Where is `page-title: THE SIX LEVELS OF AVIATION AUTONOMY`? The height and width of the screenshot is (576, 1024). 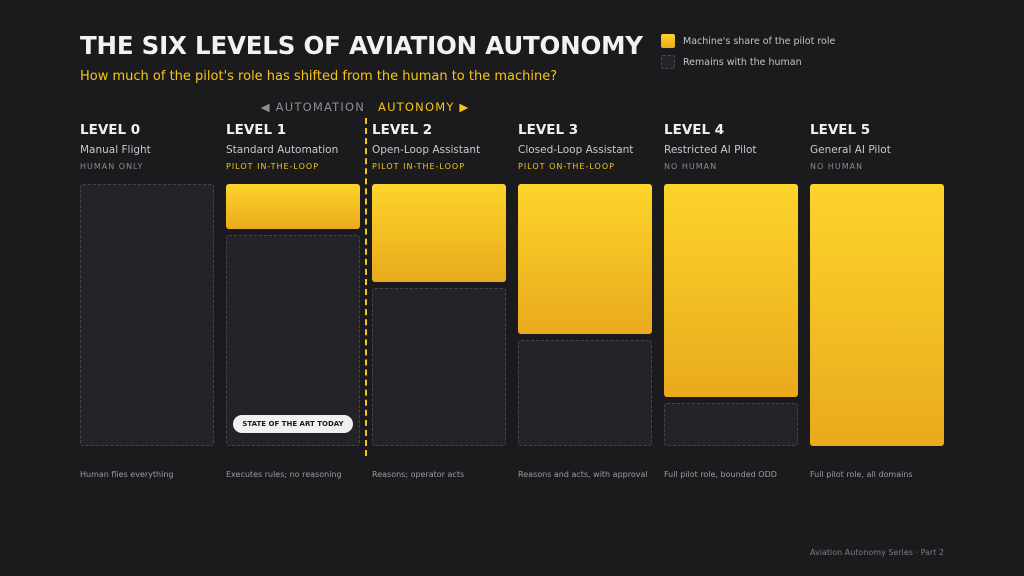 page-title: THE SIX LEVELS OF AVIATION AUTONOMY is located at coordinates (361, 45).